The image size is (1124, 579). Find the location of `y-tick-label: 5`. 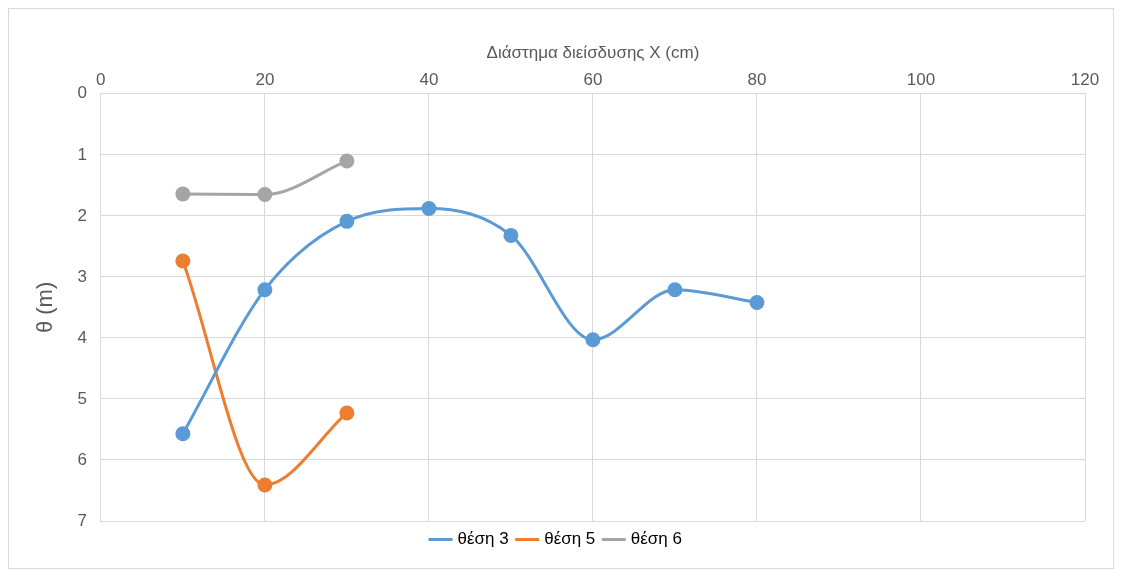

y-tick-label: 5 is located at coordinates (82, 398).